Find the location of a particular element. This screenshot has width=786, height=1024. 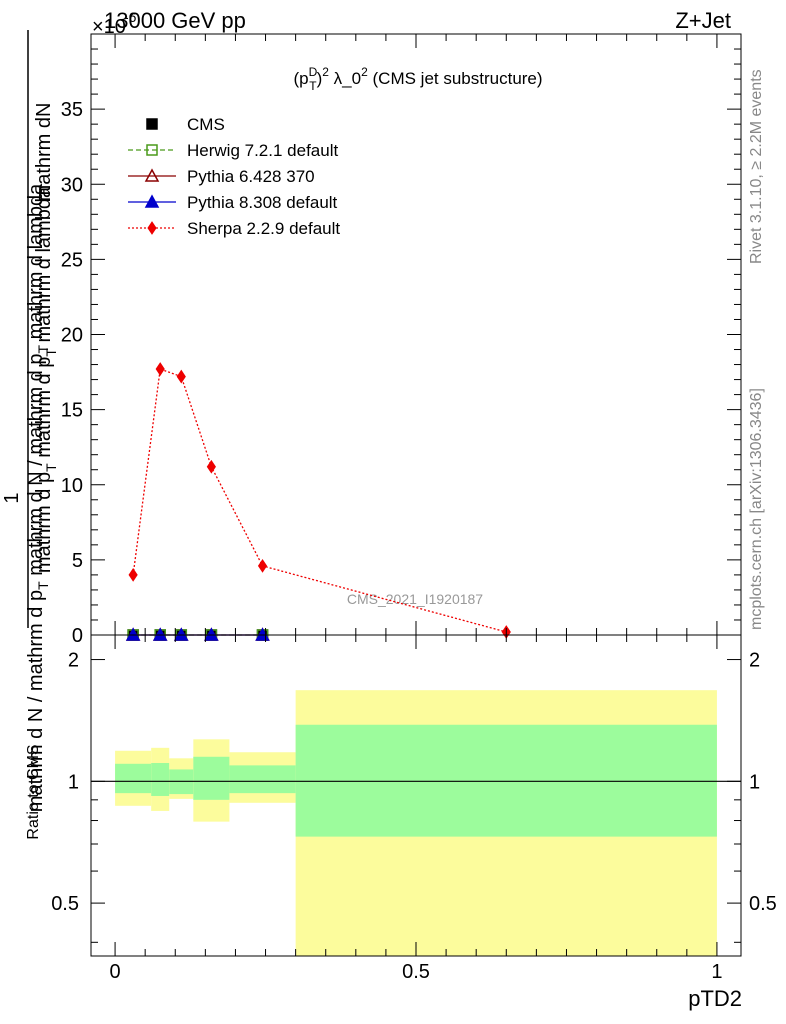

legend-marker-cms is located at coordinates (152, 124).